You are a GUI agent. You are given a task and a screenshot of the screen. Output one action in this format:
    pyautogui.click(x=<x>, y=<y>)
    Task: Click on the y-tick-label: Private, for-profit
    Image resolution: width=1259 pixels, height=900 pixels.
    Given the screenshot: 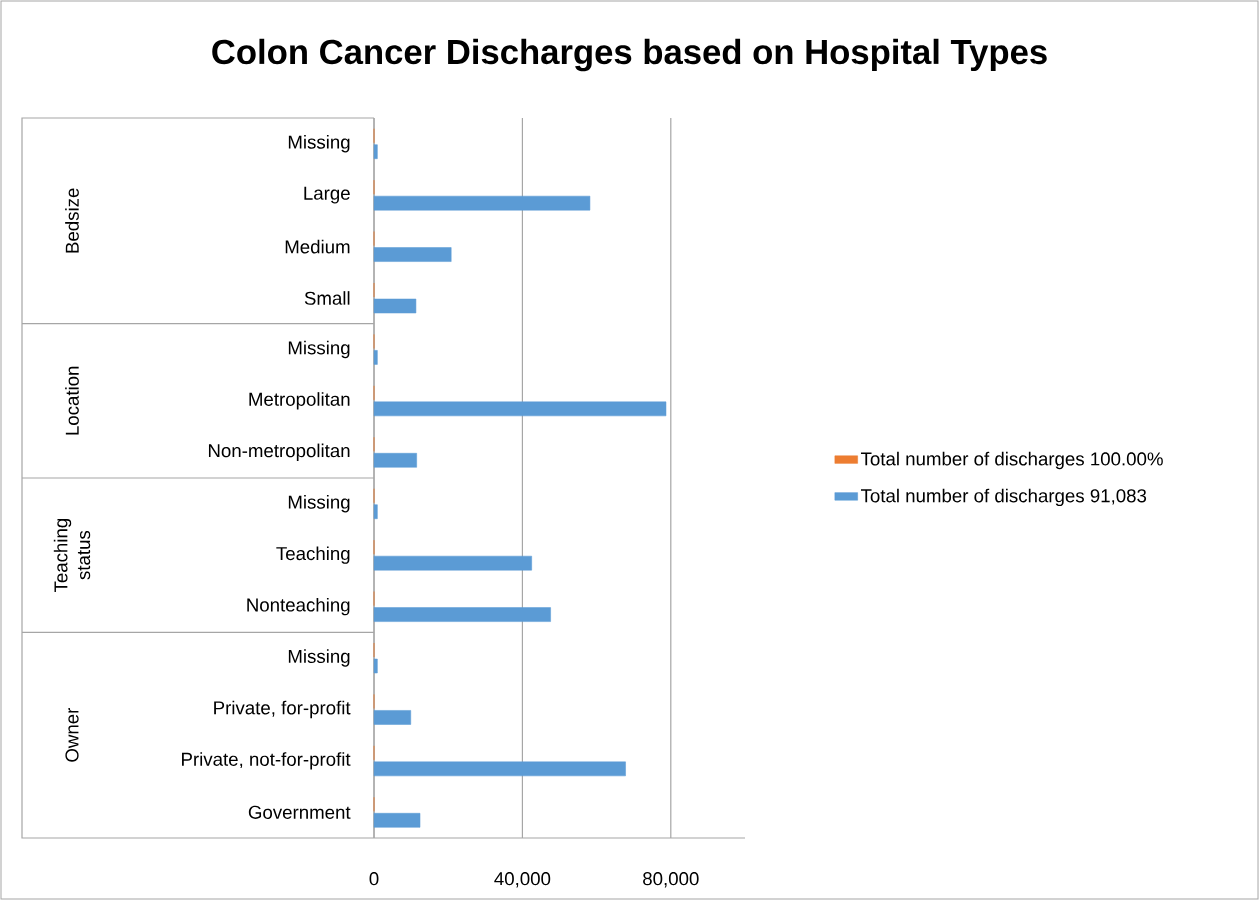 What is the action you would take?
    pyautogui.click(x=282, y=709)
    